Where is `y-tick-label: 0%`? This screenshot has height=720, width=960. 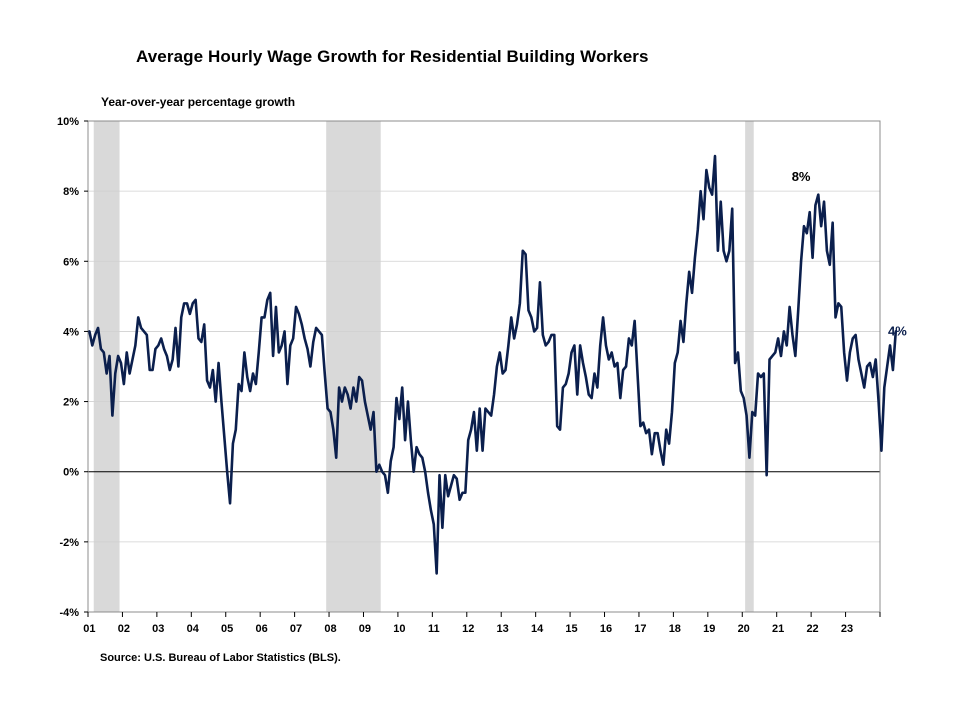 y-tick-label: 0% is located at coordinates (71, 473).